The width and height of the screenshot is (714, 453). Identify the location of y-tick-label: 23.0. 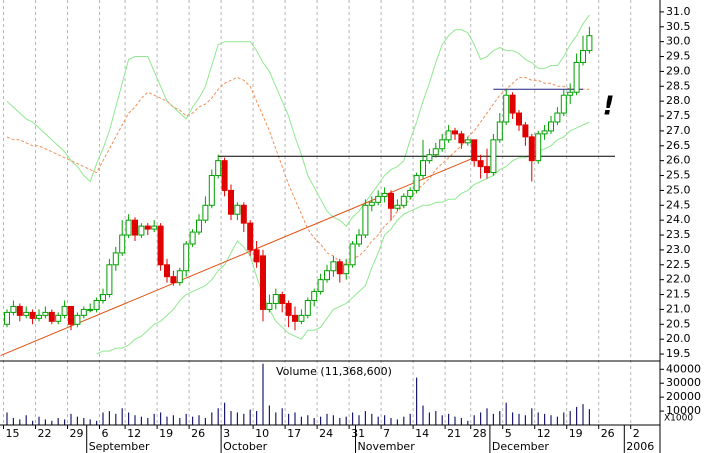
(678, 249).